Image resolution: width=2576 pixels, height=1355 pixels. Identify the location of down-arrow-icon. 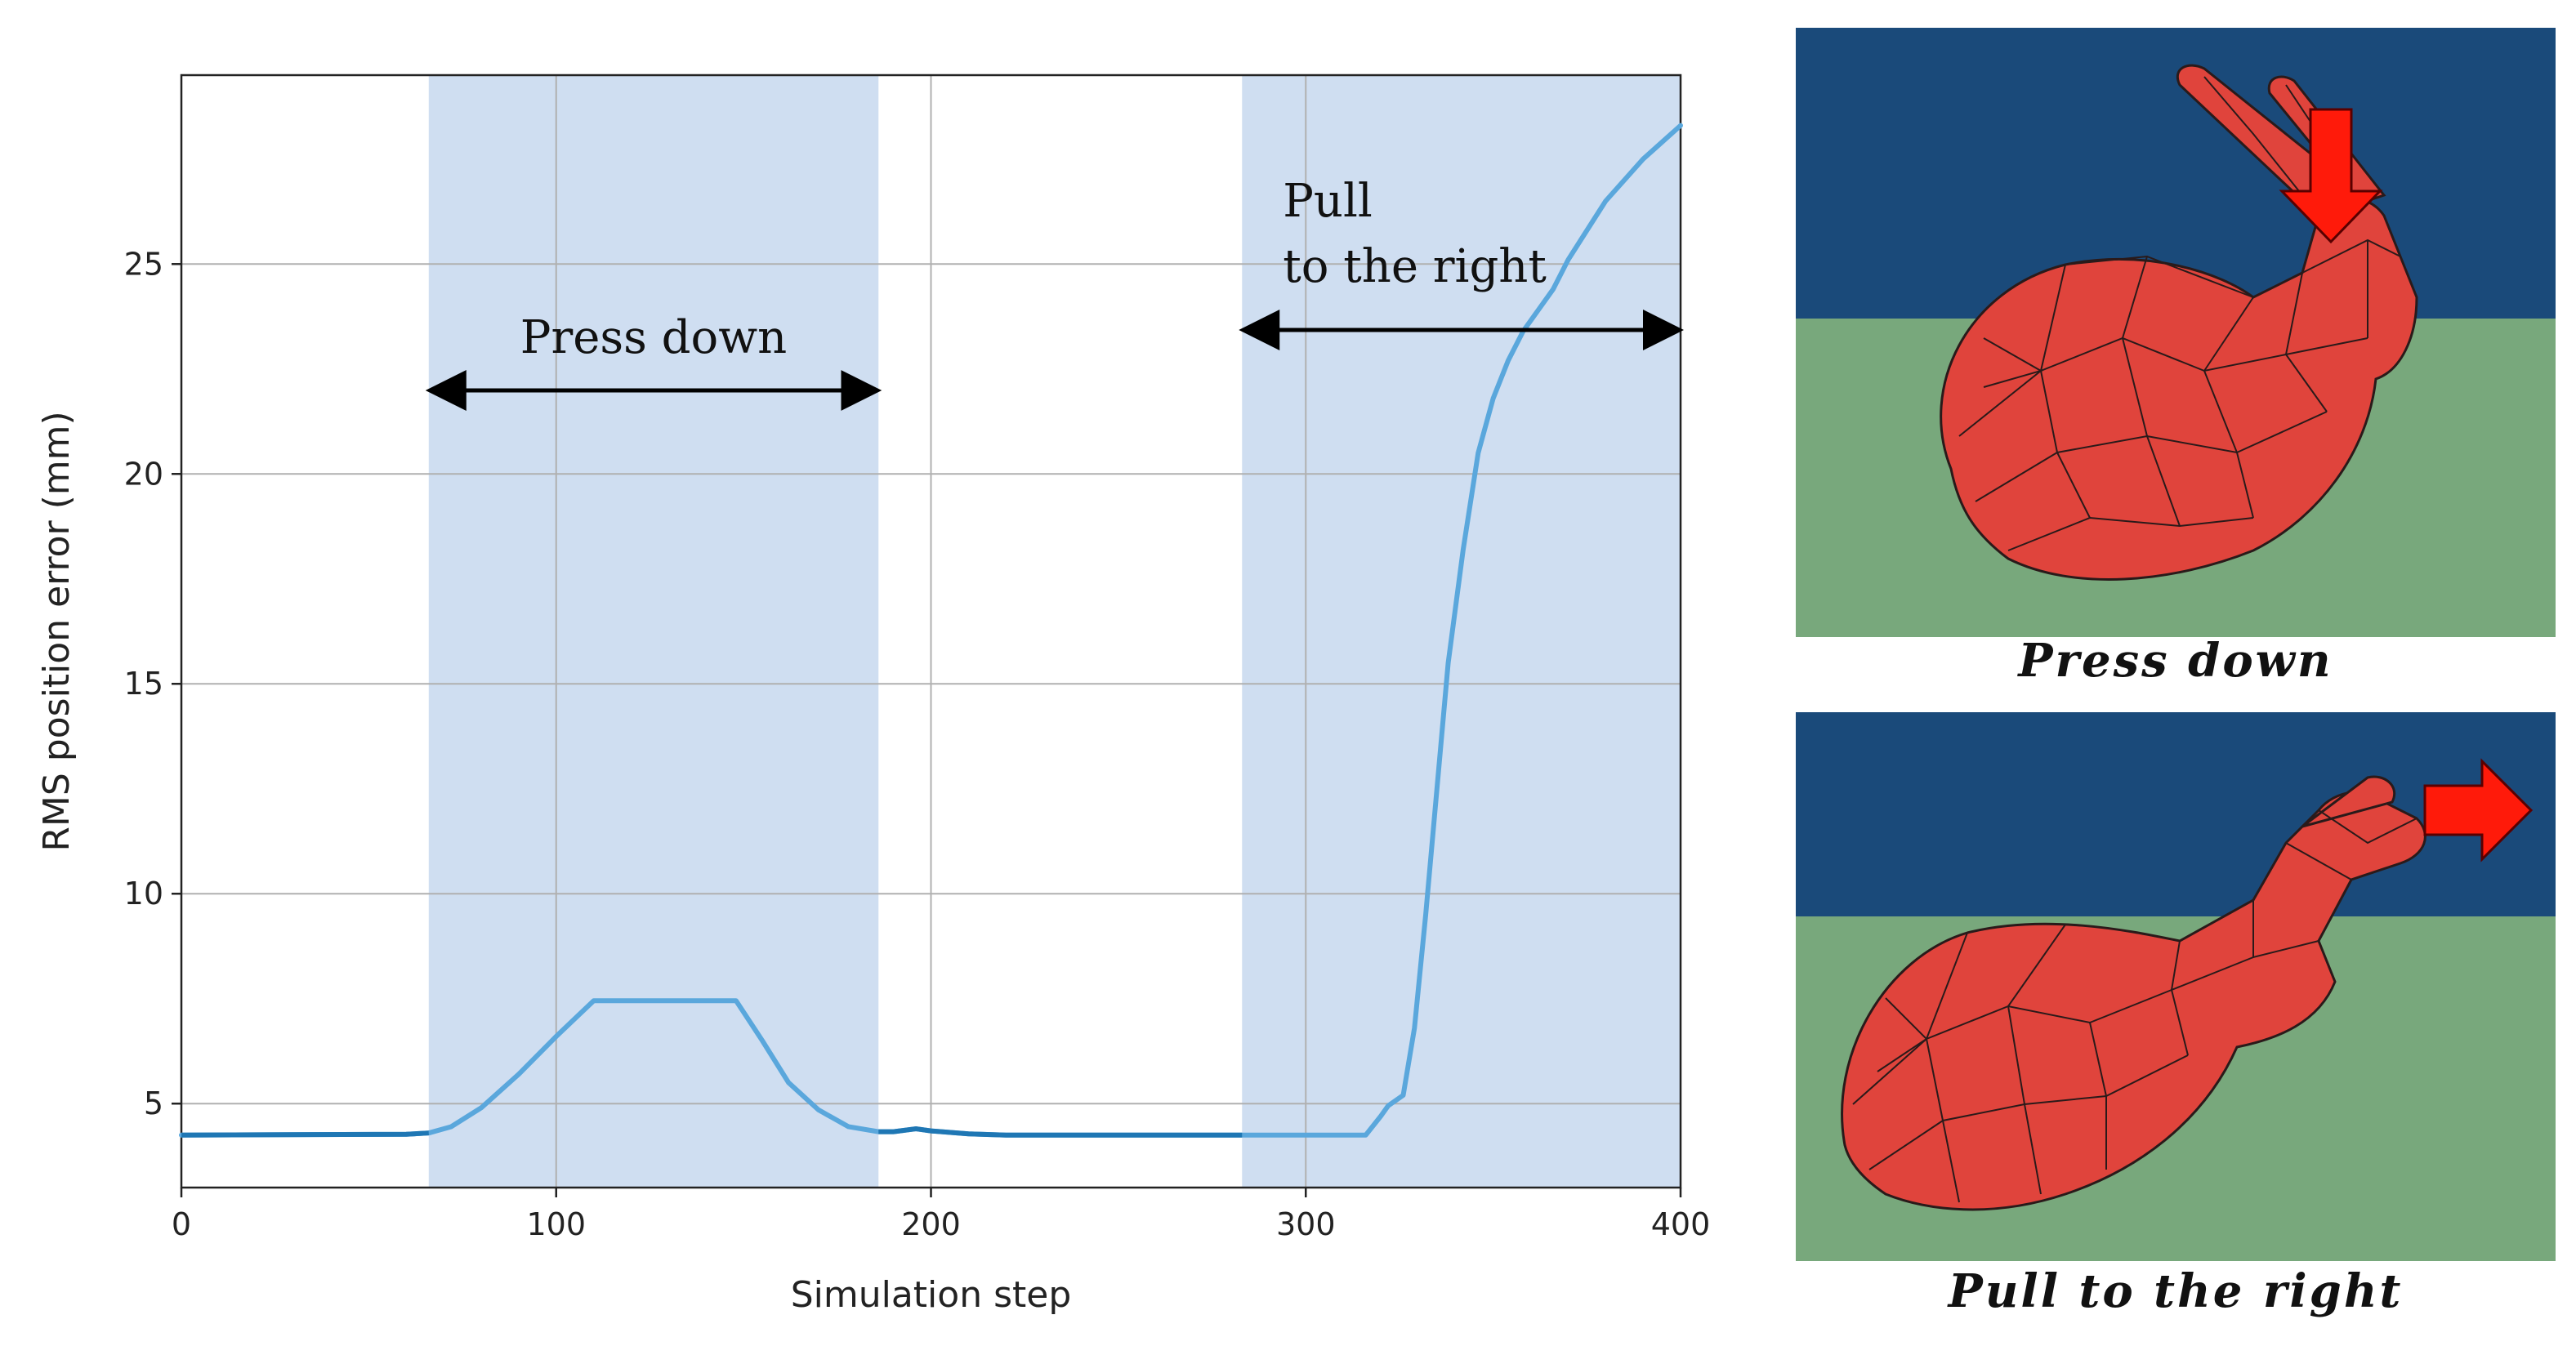
(2331, 176).